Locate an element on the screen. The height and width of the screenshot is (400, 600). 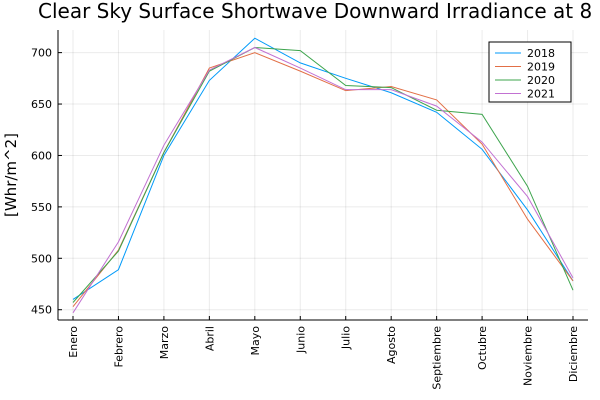
x-tick-label: Mayo is located at coordinates (255, 341).